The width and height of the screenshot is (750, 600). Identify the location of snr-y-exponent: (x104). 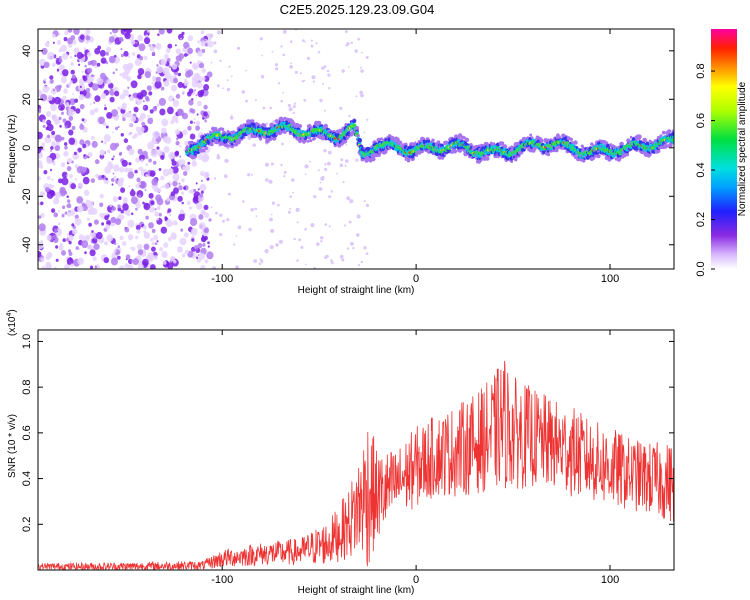
(12, 322).